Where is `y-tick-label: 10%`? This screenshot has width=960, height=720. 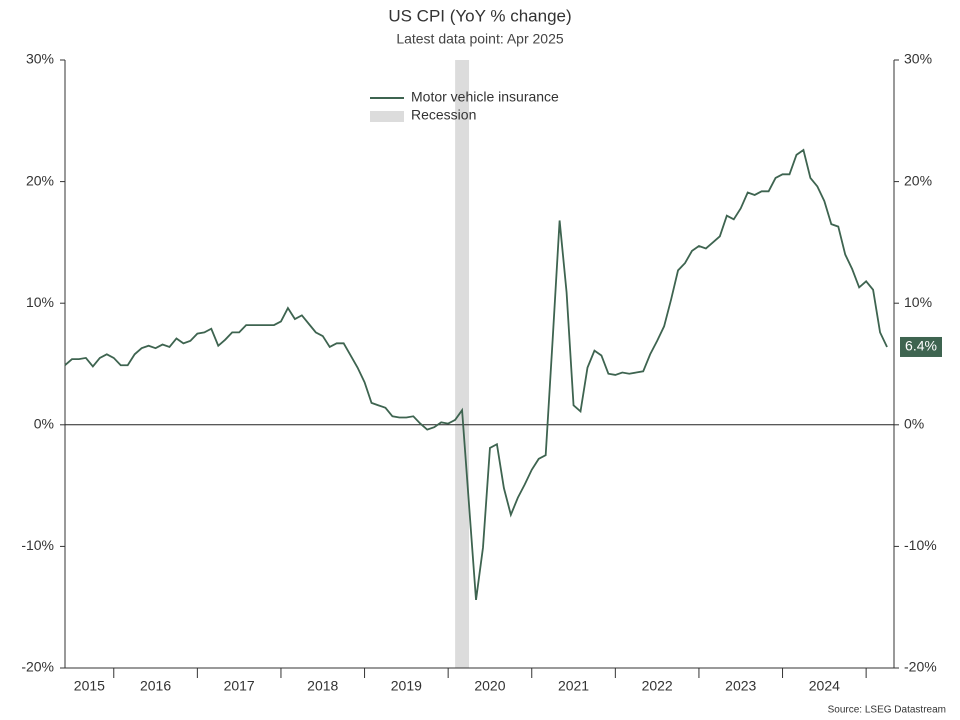 y-tick-label: 10% is located at coordinates (40, 302).